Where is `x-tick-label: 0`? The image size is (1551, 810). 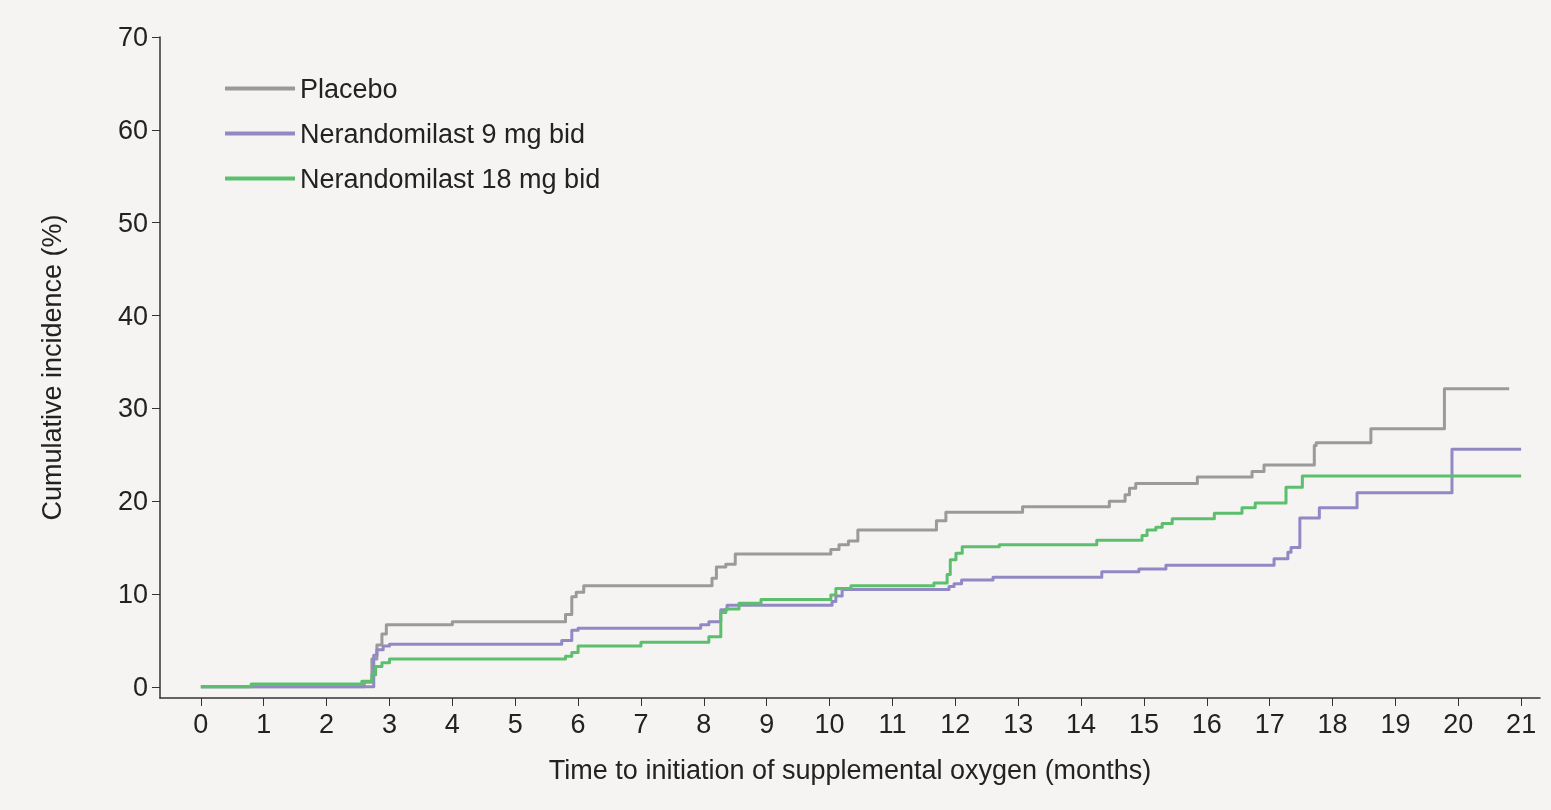
x-tick-label: 0 is located at coordinates (201, 723).